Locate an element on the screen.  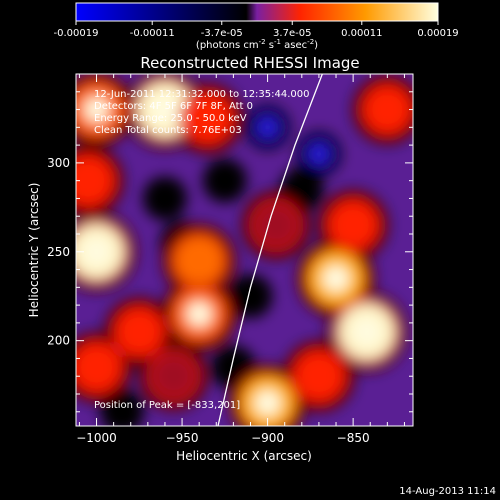
annotation-detectors: Detectors: 4F 5F 6F 7F 8F, Att 0 is located at coordinates (173, 106).